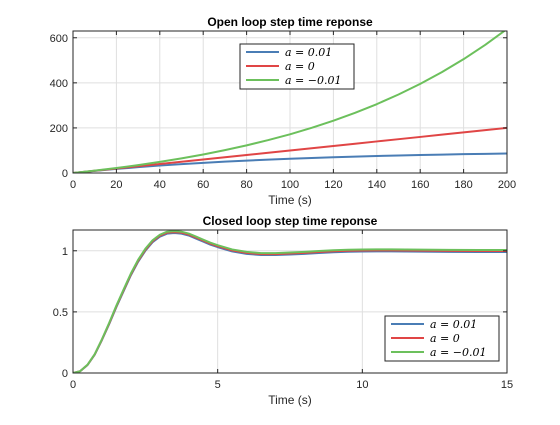  Describe the element at coordinates (59, 84) in the screenshot. I see `y-tick-label: 400` at that location.